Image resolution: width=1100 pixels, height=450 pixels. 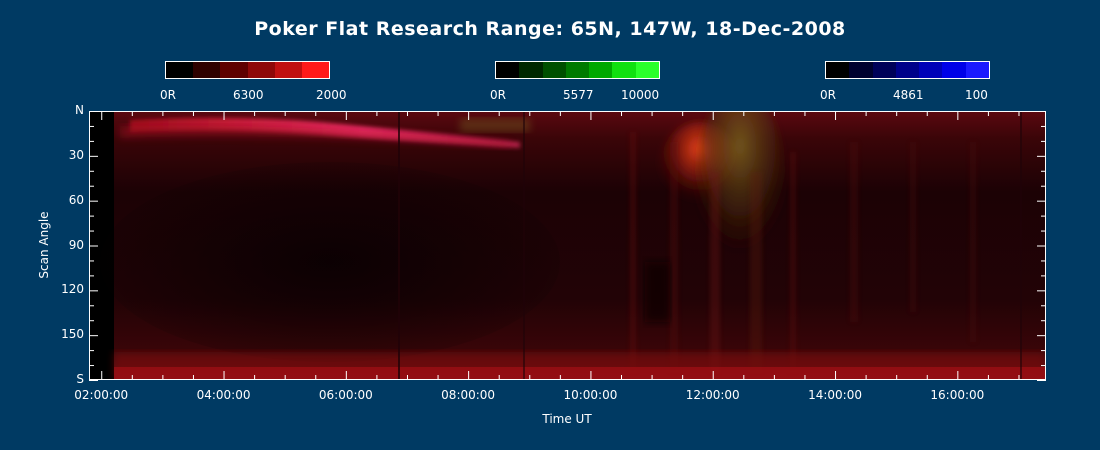 What do you see at coordinates (223, 395) in the screenshot?
I see `x-tick-label: 04:00:00` at bounding box center [223, 395].